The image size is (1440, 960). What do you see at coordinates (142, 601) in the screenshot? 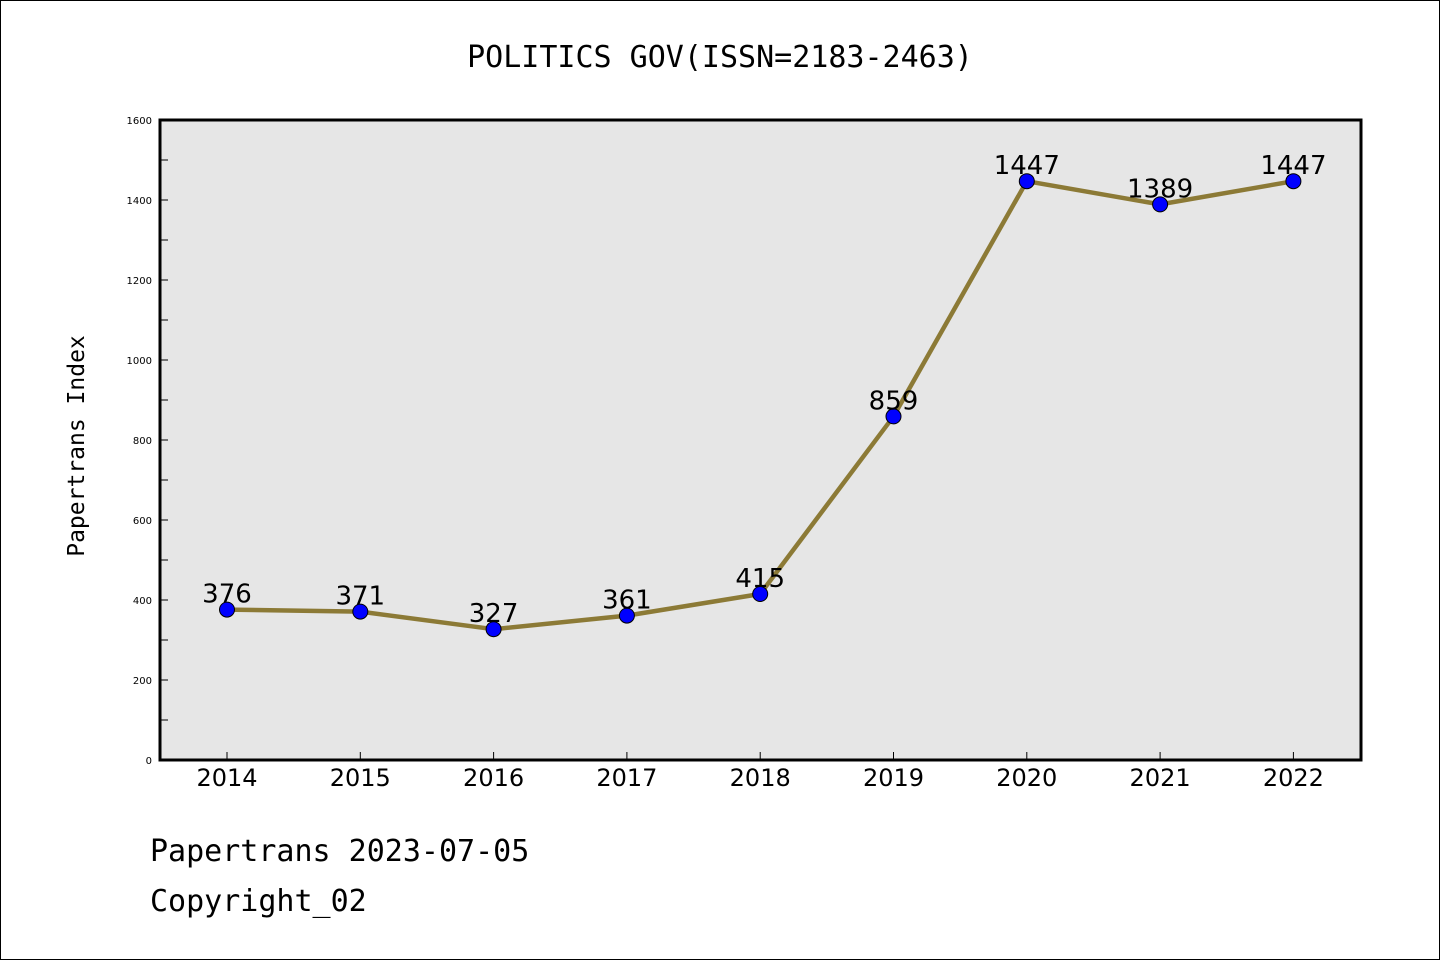
I see `y-tick-label: 400` at bounding box center [142, 601].